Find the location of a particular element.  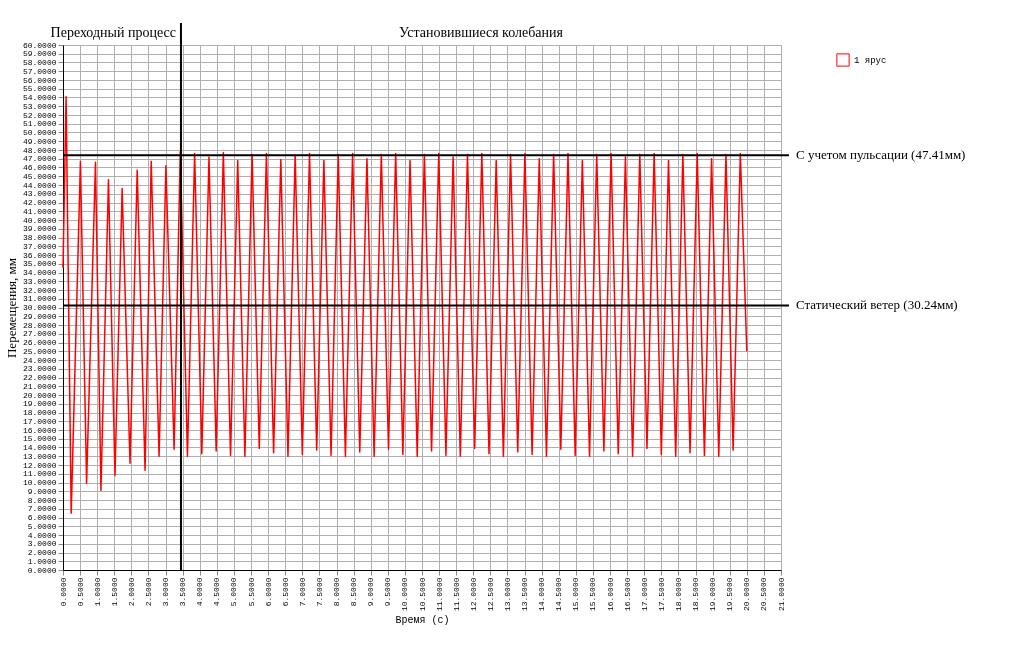

y-tick-label: 28.0000 is located at coordinates (39, 325).